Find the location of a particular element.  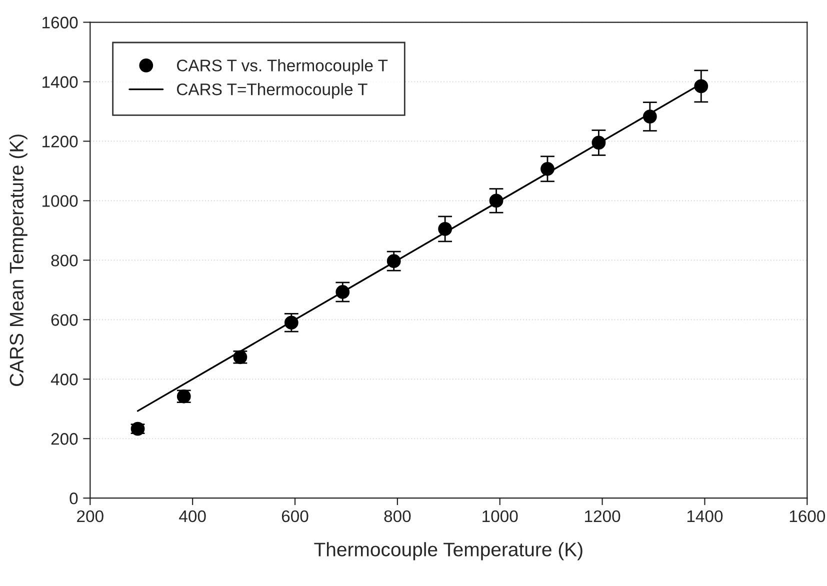

y-tick-label: 1200 is located at coordinates (60, 142).